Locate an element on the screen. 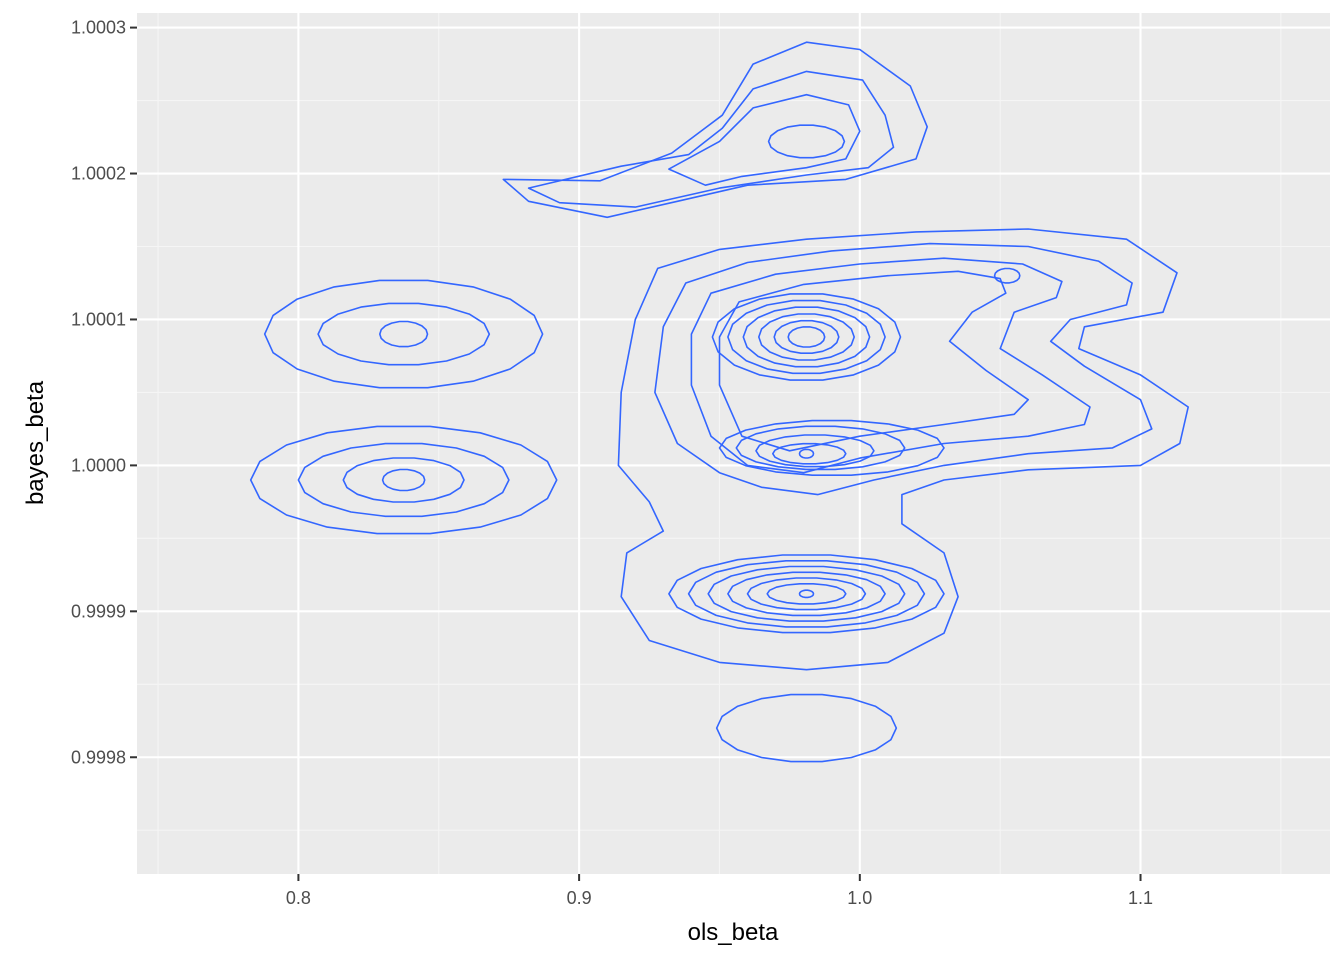  x-axis-title: ols_beta is located at coordinates (733, 932).